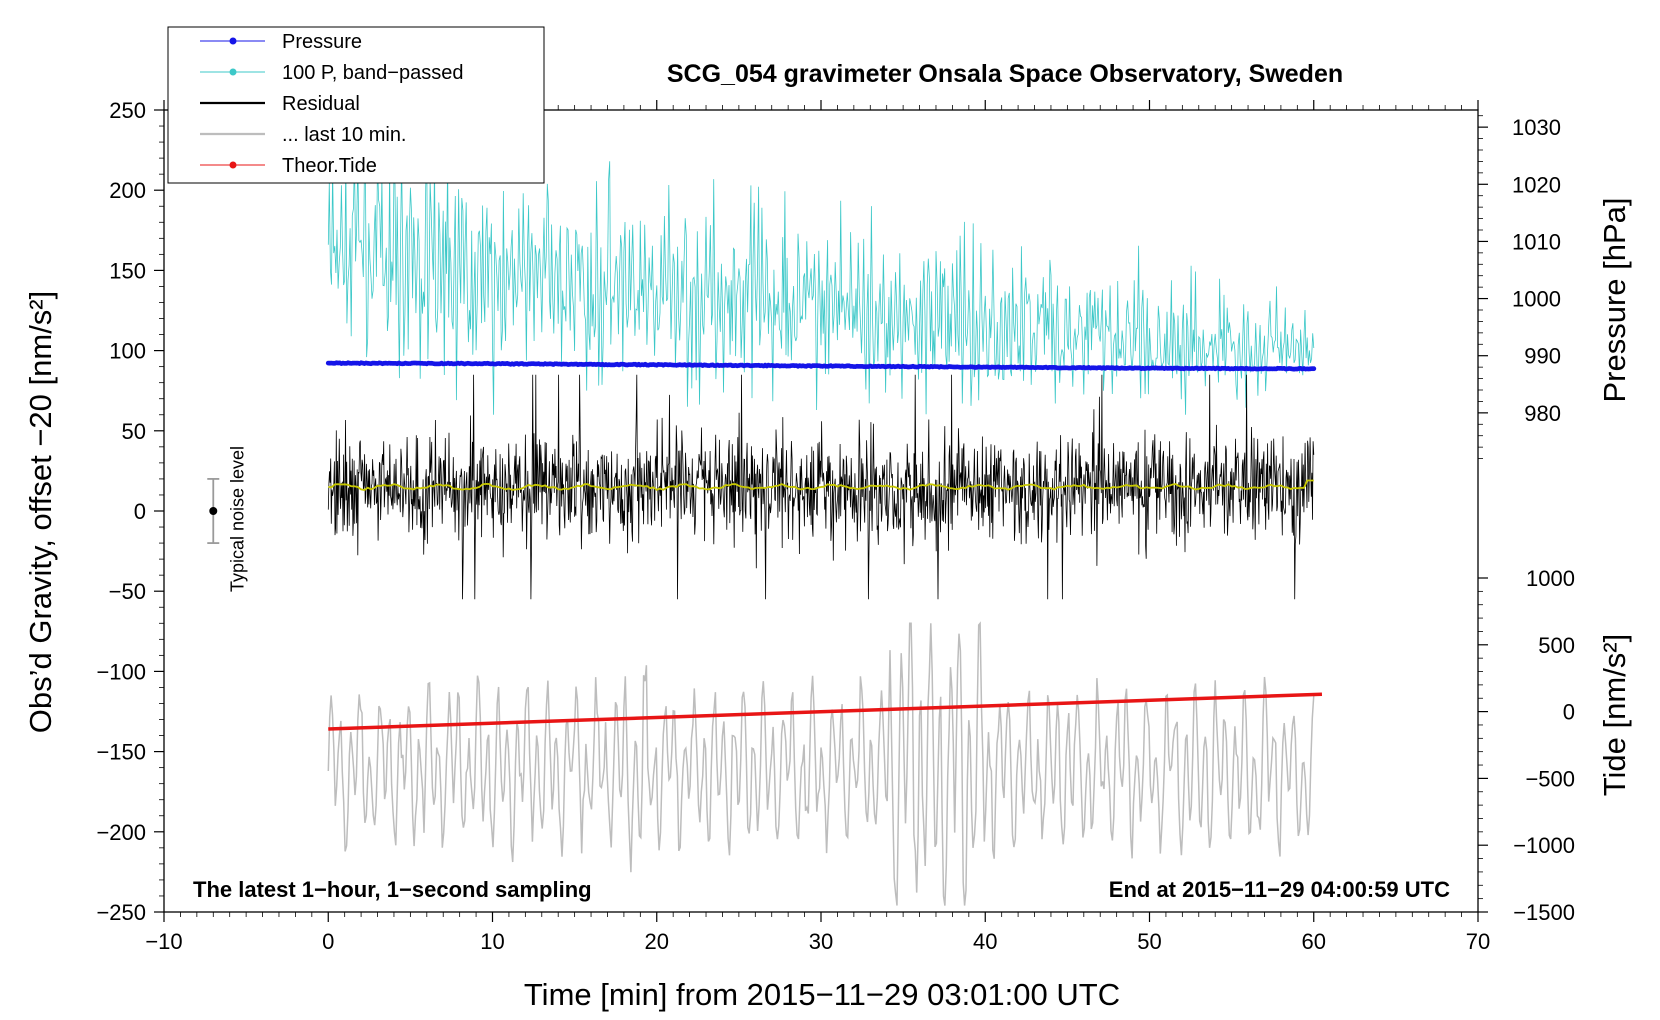  I want to click on pressure-tick-label: 980, so click(1542, 413).